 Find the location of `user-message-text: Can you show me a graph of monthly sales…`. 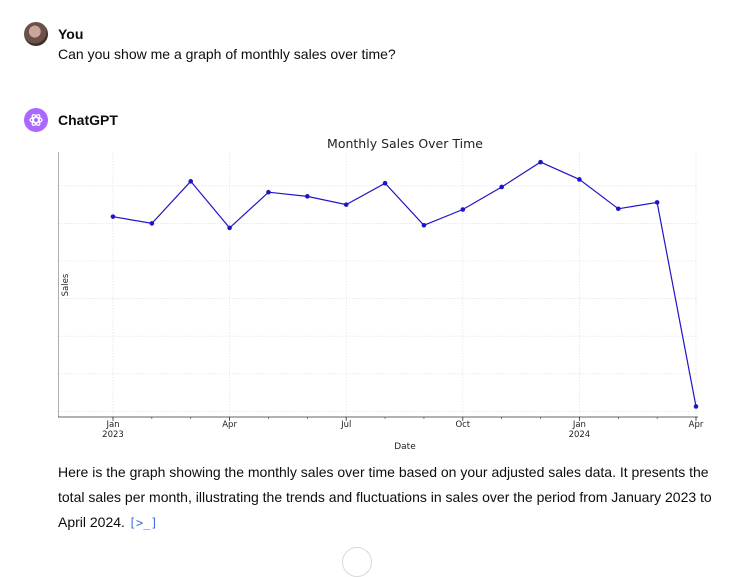

user-message-text: Can you show me a graph of monthly sales… is located at coordinates (227, 54).